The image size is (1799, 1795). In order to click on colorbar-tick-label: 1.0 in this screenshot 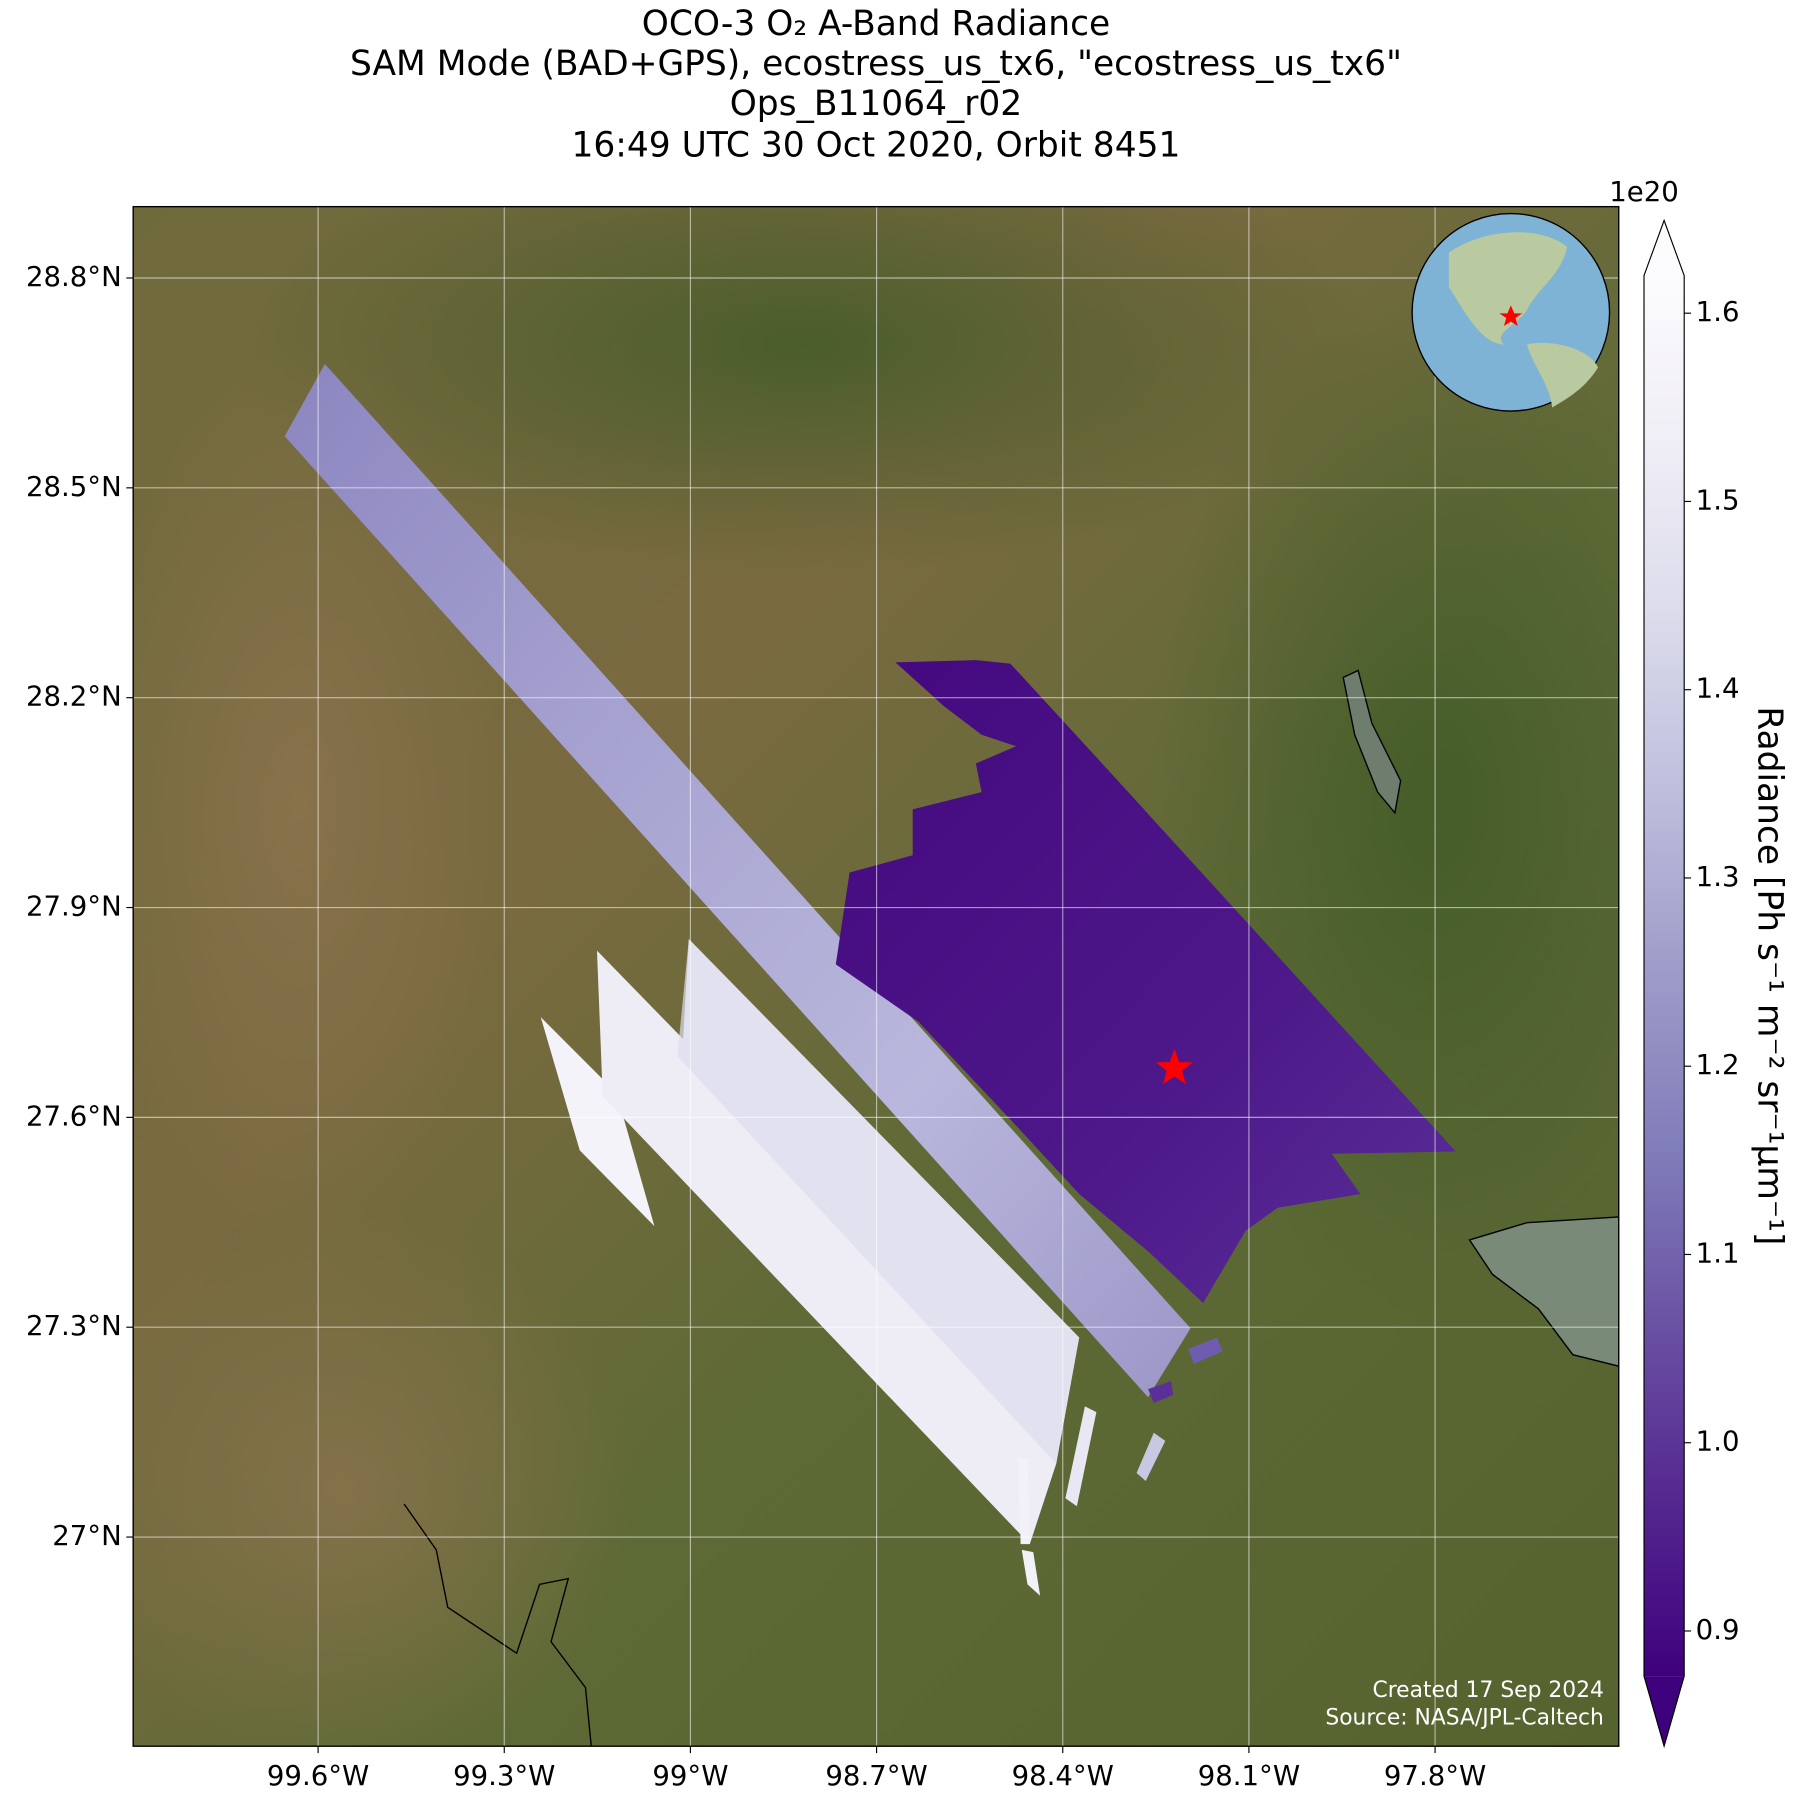, I will do `click(1718, 1442)`.